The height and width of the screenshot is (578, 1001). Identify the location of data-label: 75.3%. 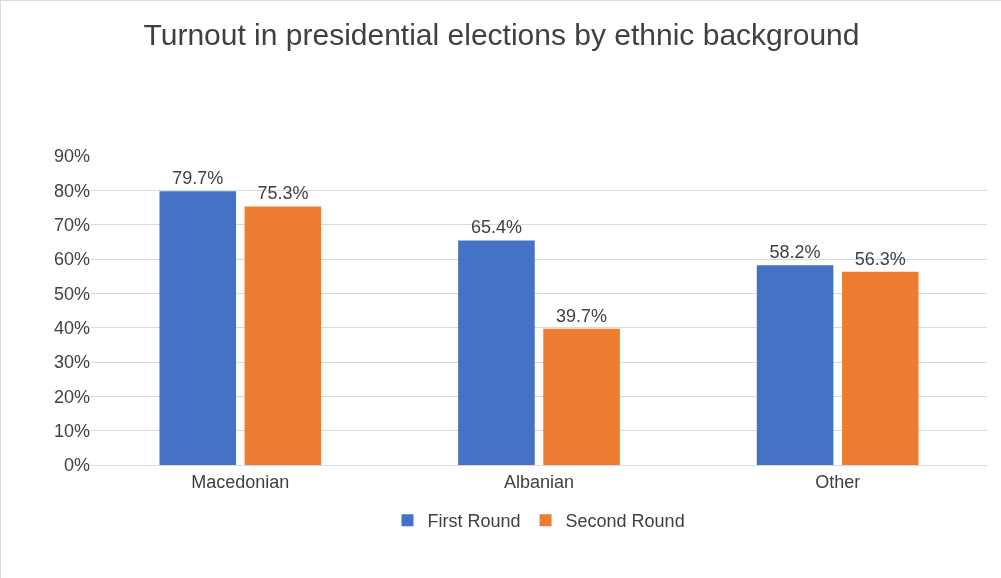
(283, 193).